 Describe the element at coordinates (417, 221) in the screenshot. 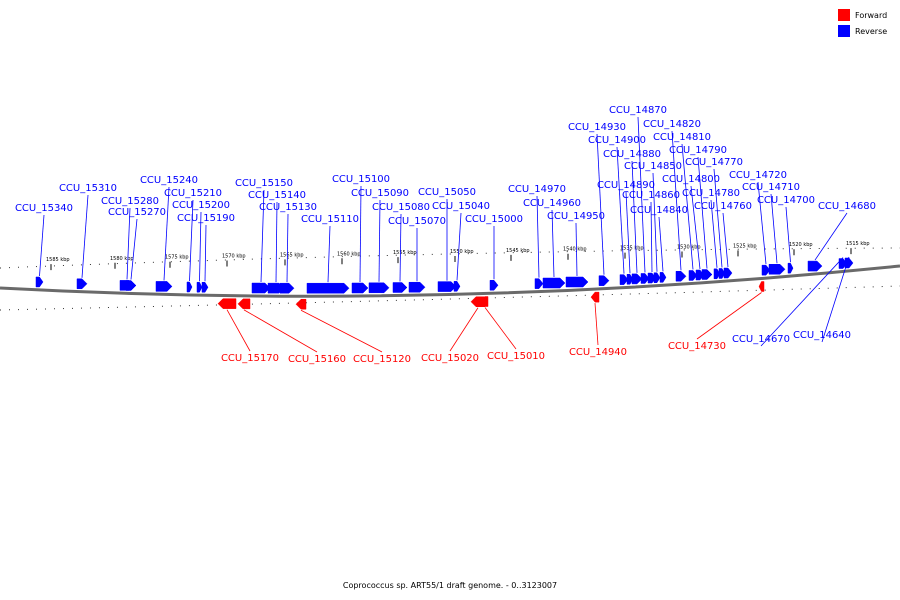

I see `gene-label: CCU_15070` at that location.